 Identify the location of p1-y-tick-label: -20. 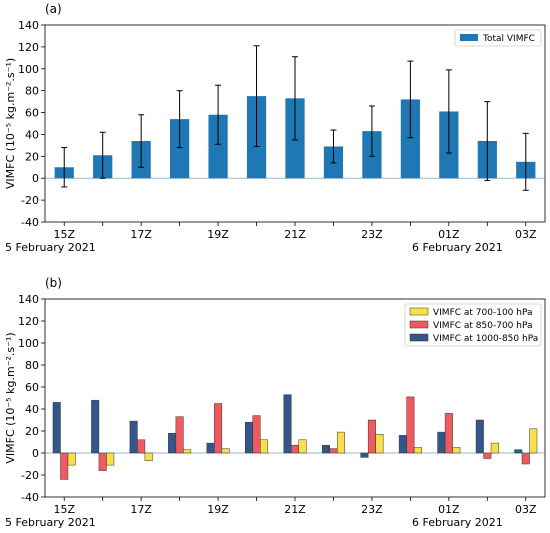
(30, 200).